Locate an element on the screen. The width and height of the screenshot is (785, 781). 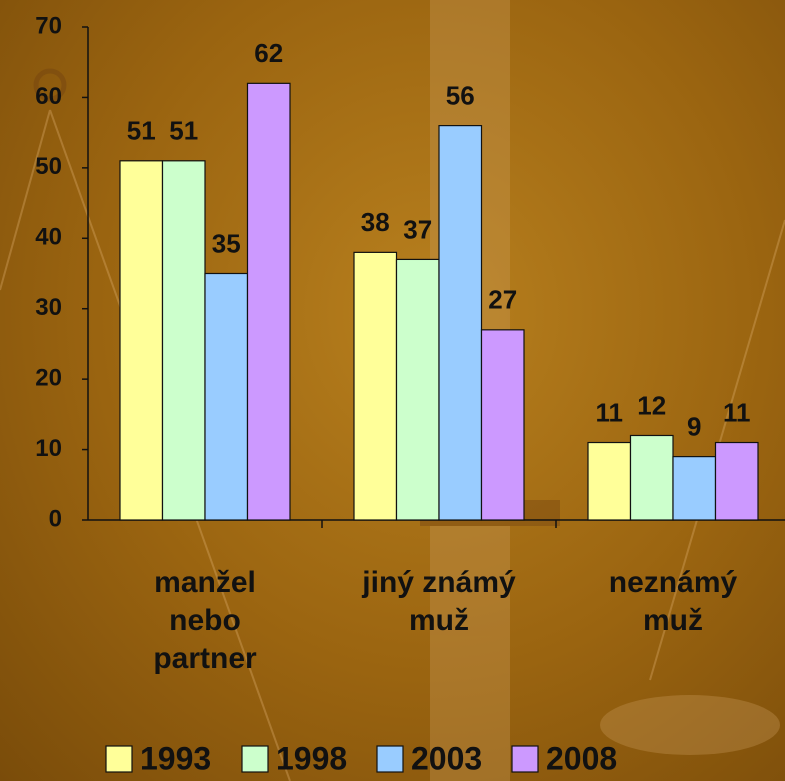
legend-label: 1993 is located at coordinates (175, 758).